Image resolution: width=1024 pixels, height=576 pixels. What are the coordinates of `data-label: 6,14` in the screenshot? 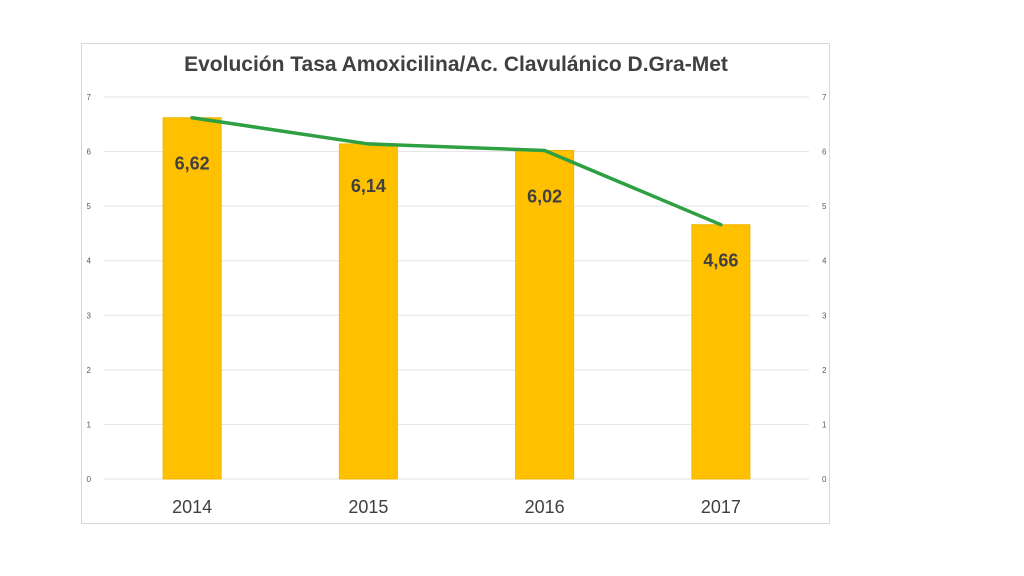 It's located at (368, 186).